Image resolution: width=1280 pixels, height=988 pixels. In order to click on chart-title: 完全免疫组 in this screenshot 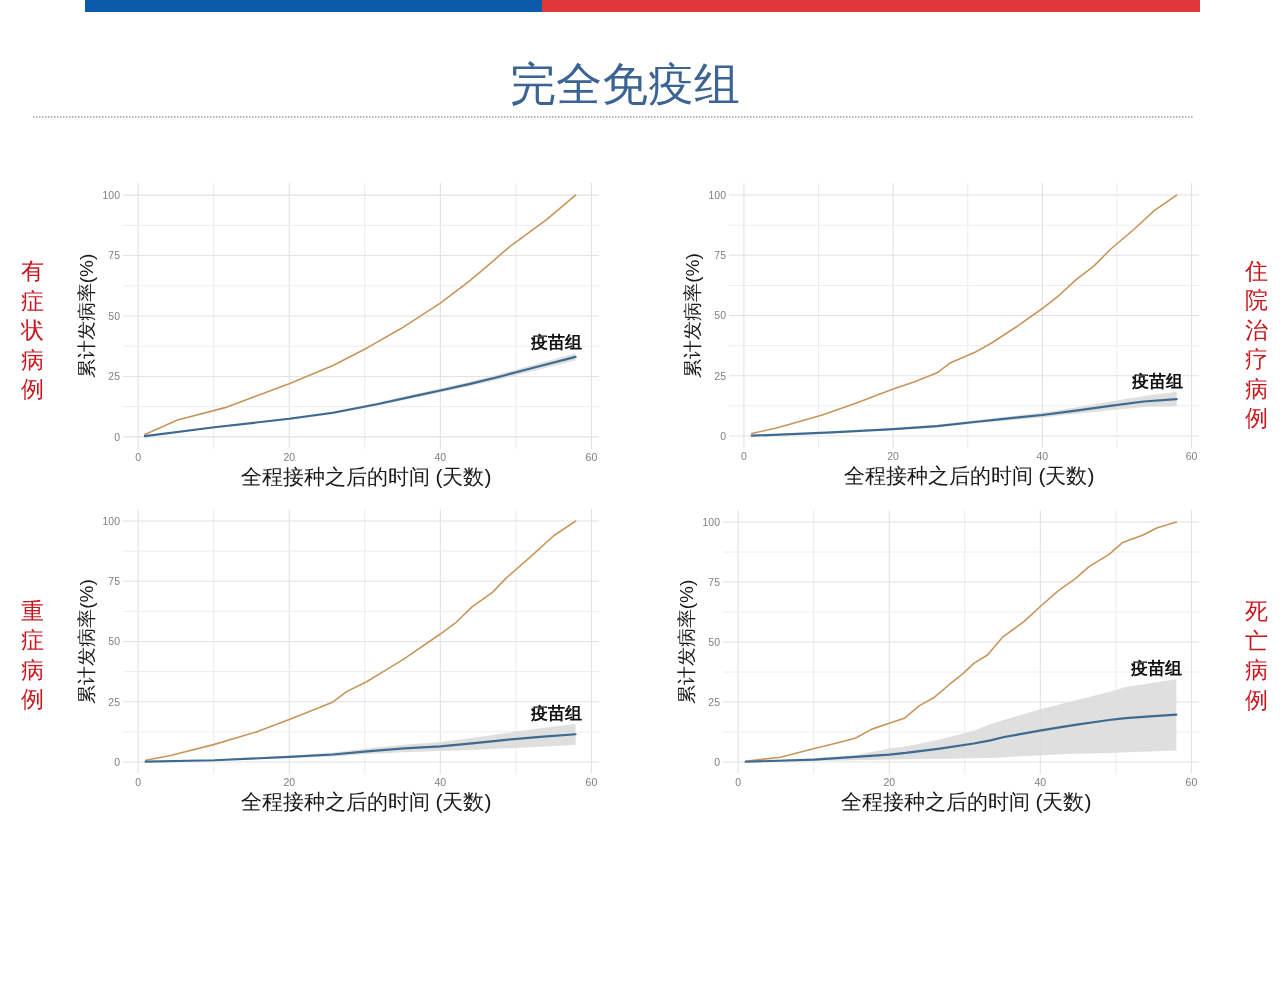, I will do `click(625, 84)`.